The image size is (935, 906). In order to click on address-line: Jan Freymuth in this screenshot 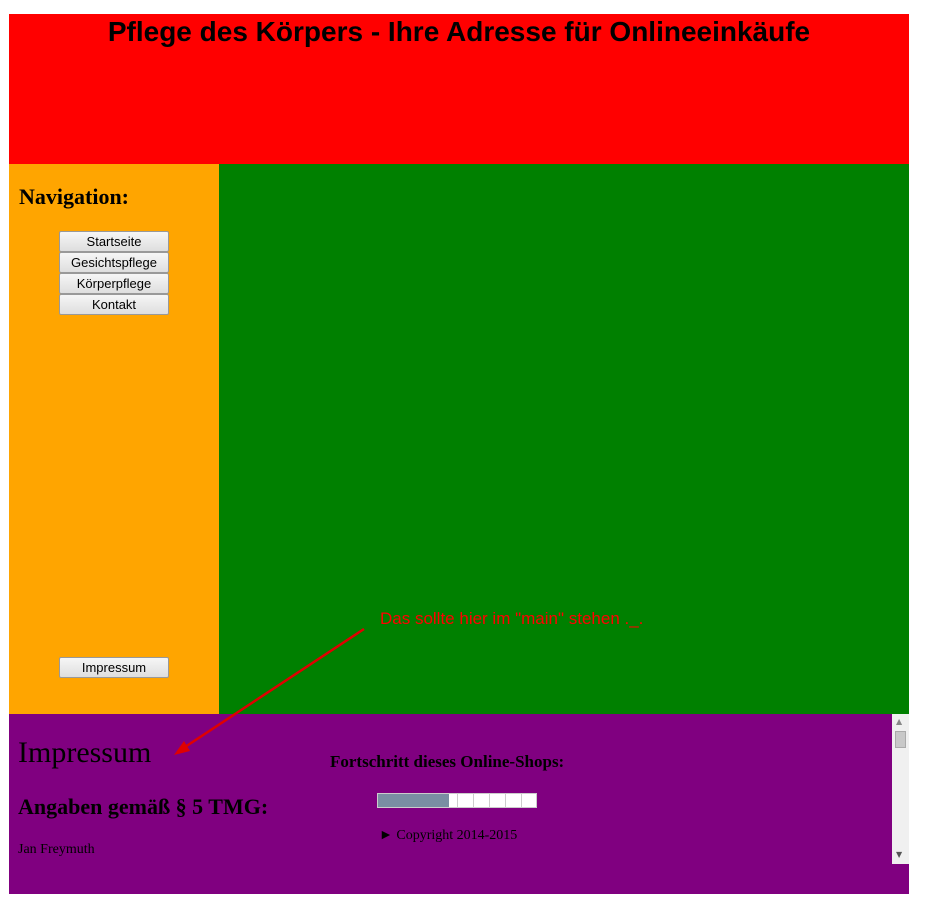, I will do `click(56, 849)`.